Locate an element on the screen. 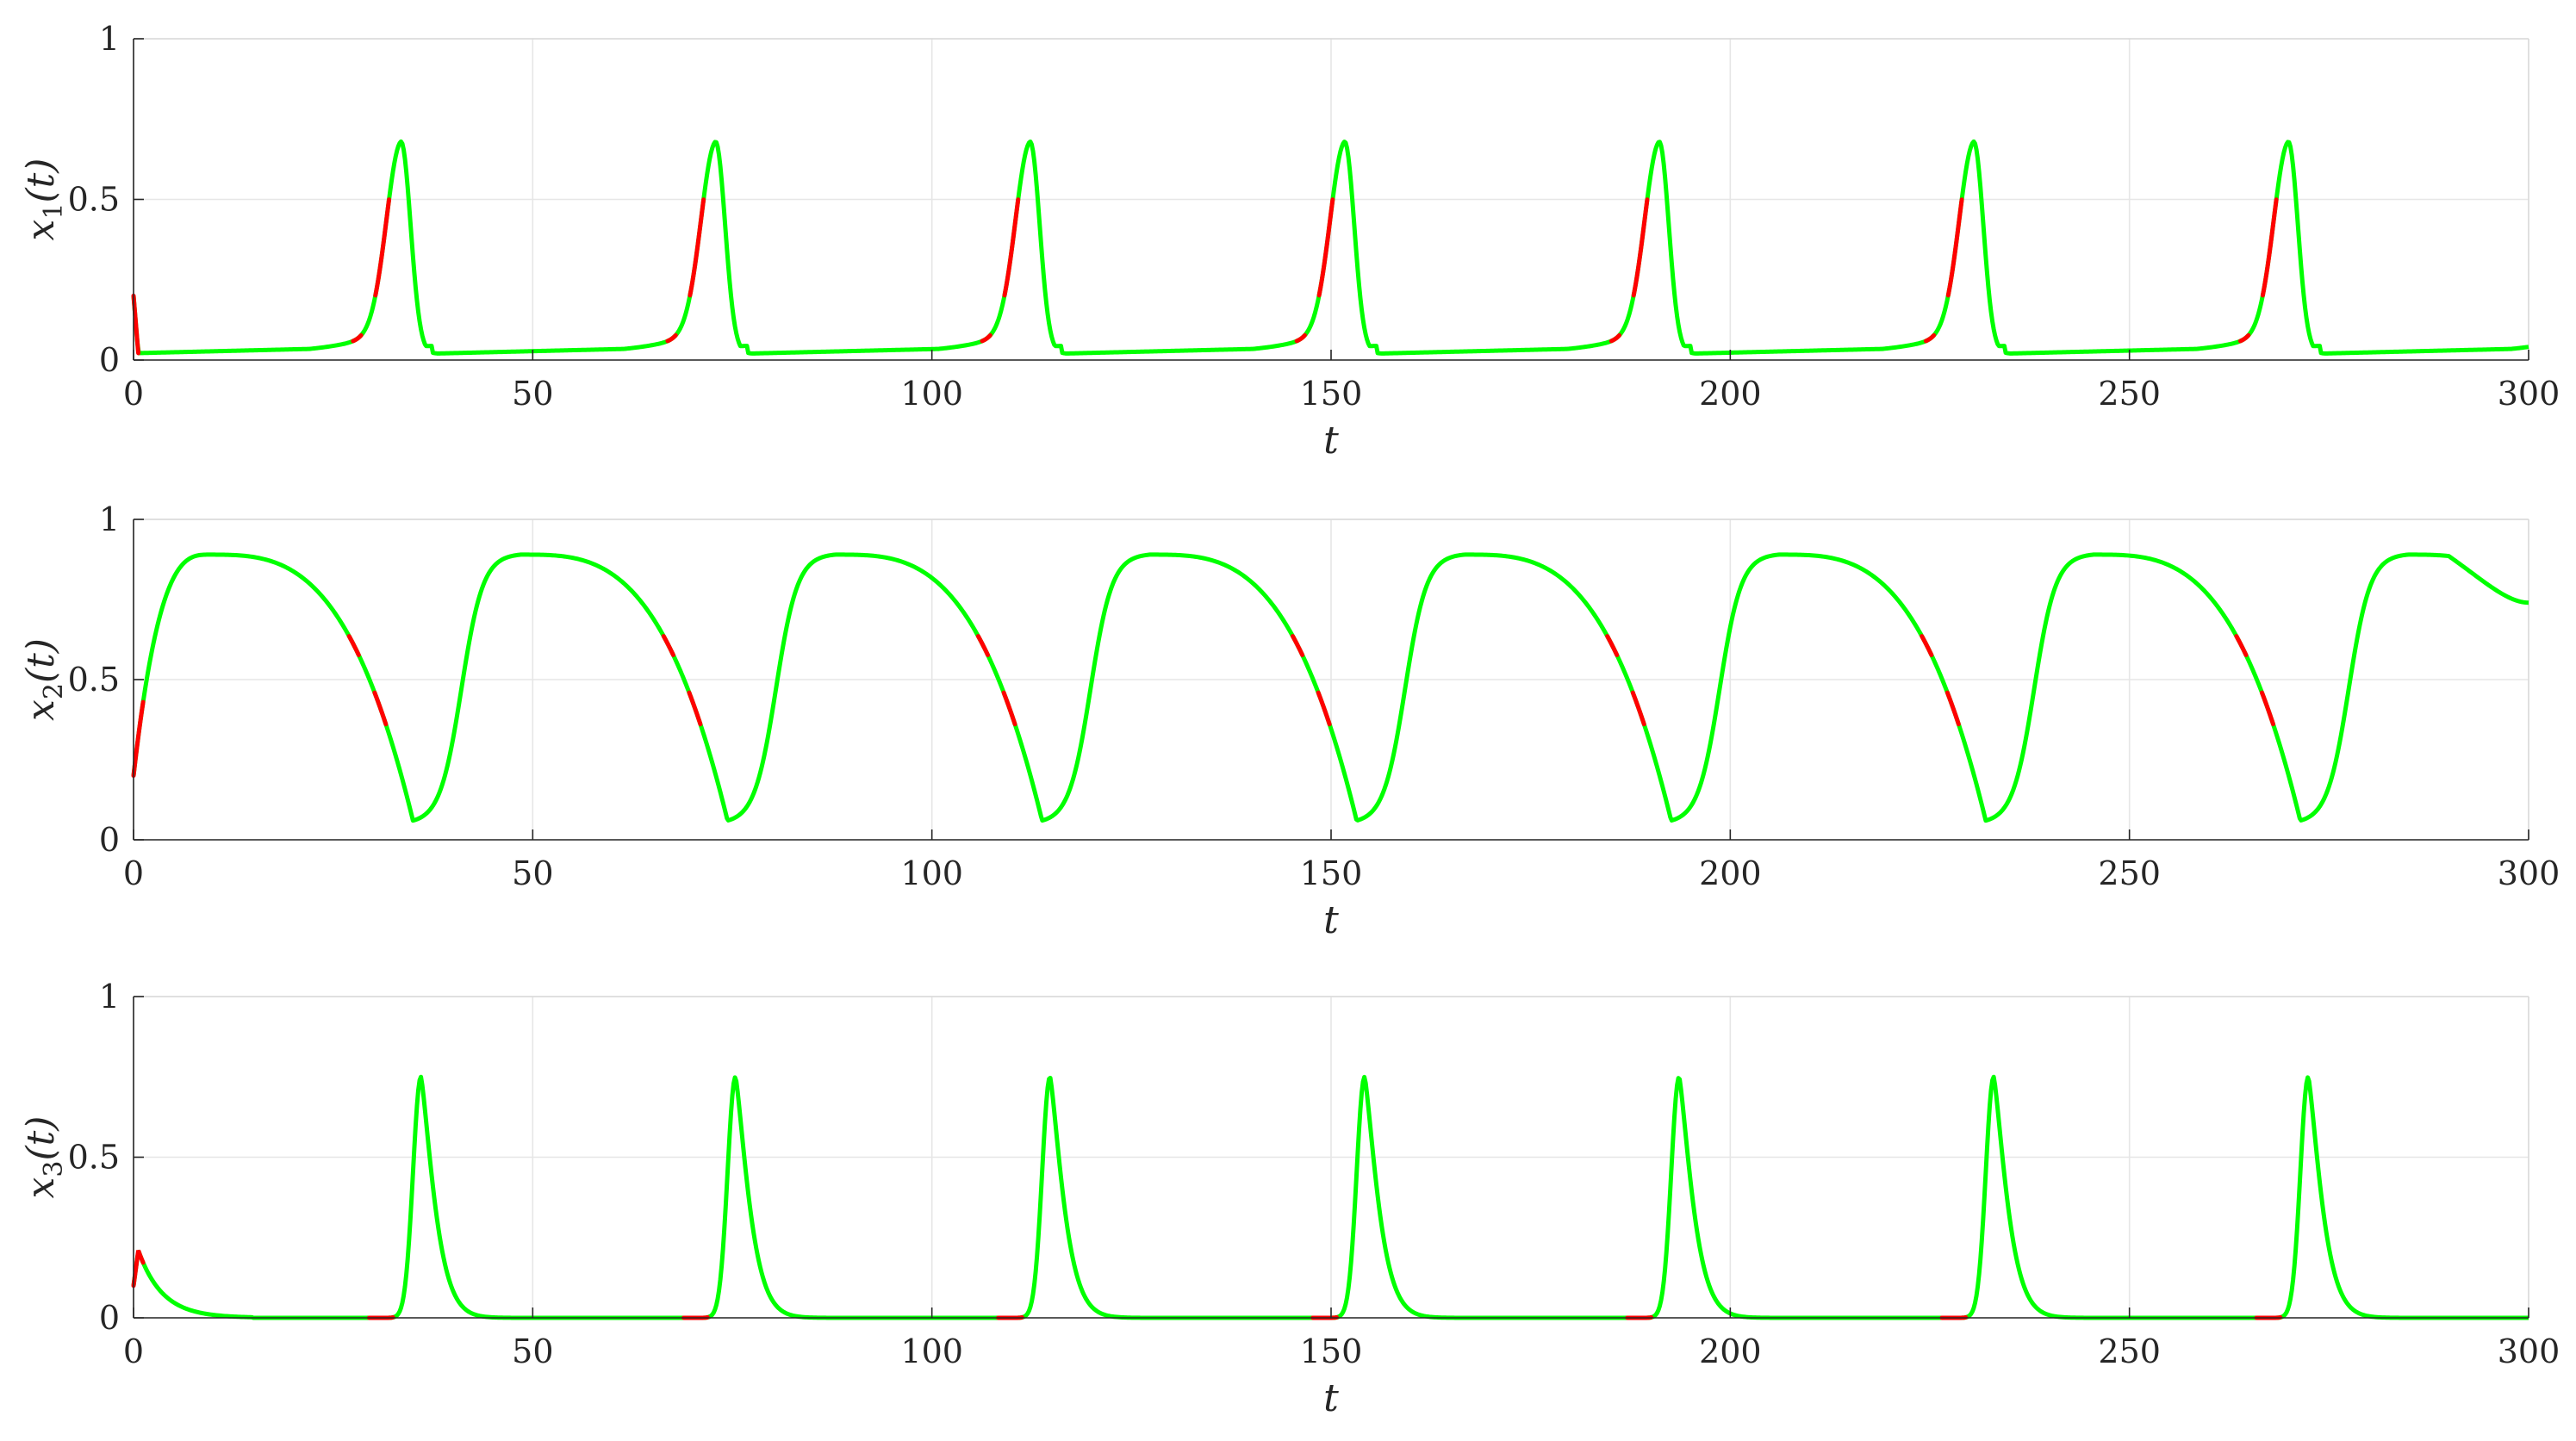 The width and height of the screenshot is (2576, 1441). y-axis-label: x3(t) is located at coordinates (44, 1157).